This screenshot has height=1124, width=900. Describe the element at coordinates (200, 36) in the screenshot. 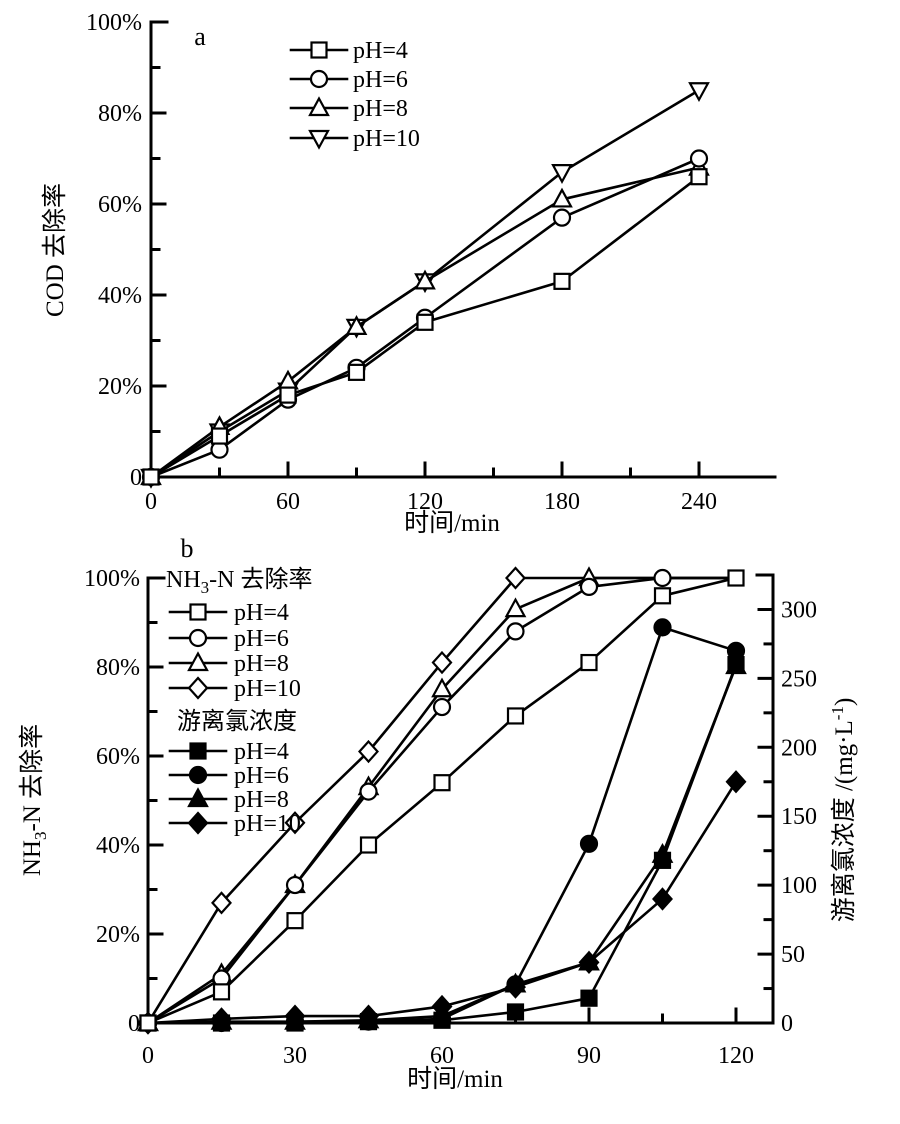

I see `panel-a-label: a` at that location.